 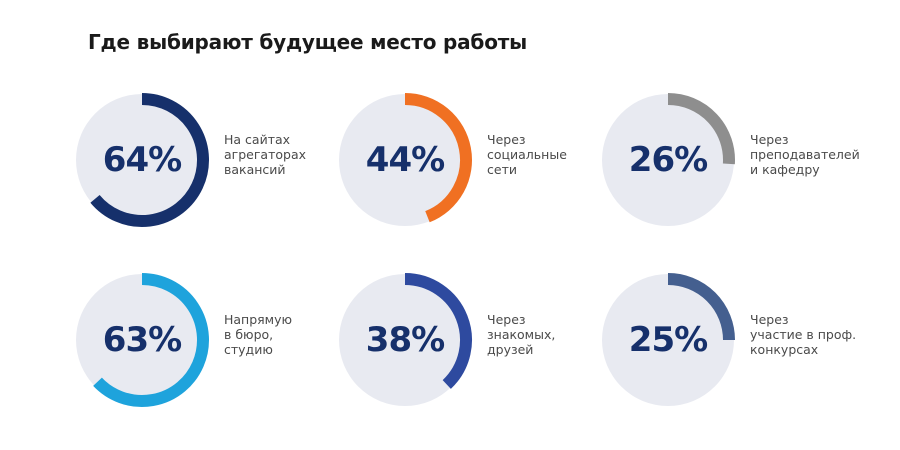 What do you see at coordinates (738, 165) in the screenshot?
I see `donut-item: 26% Через преподавателей и кафедру` at bounding box center [738, 165].